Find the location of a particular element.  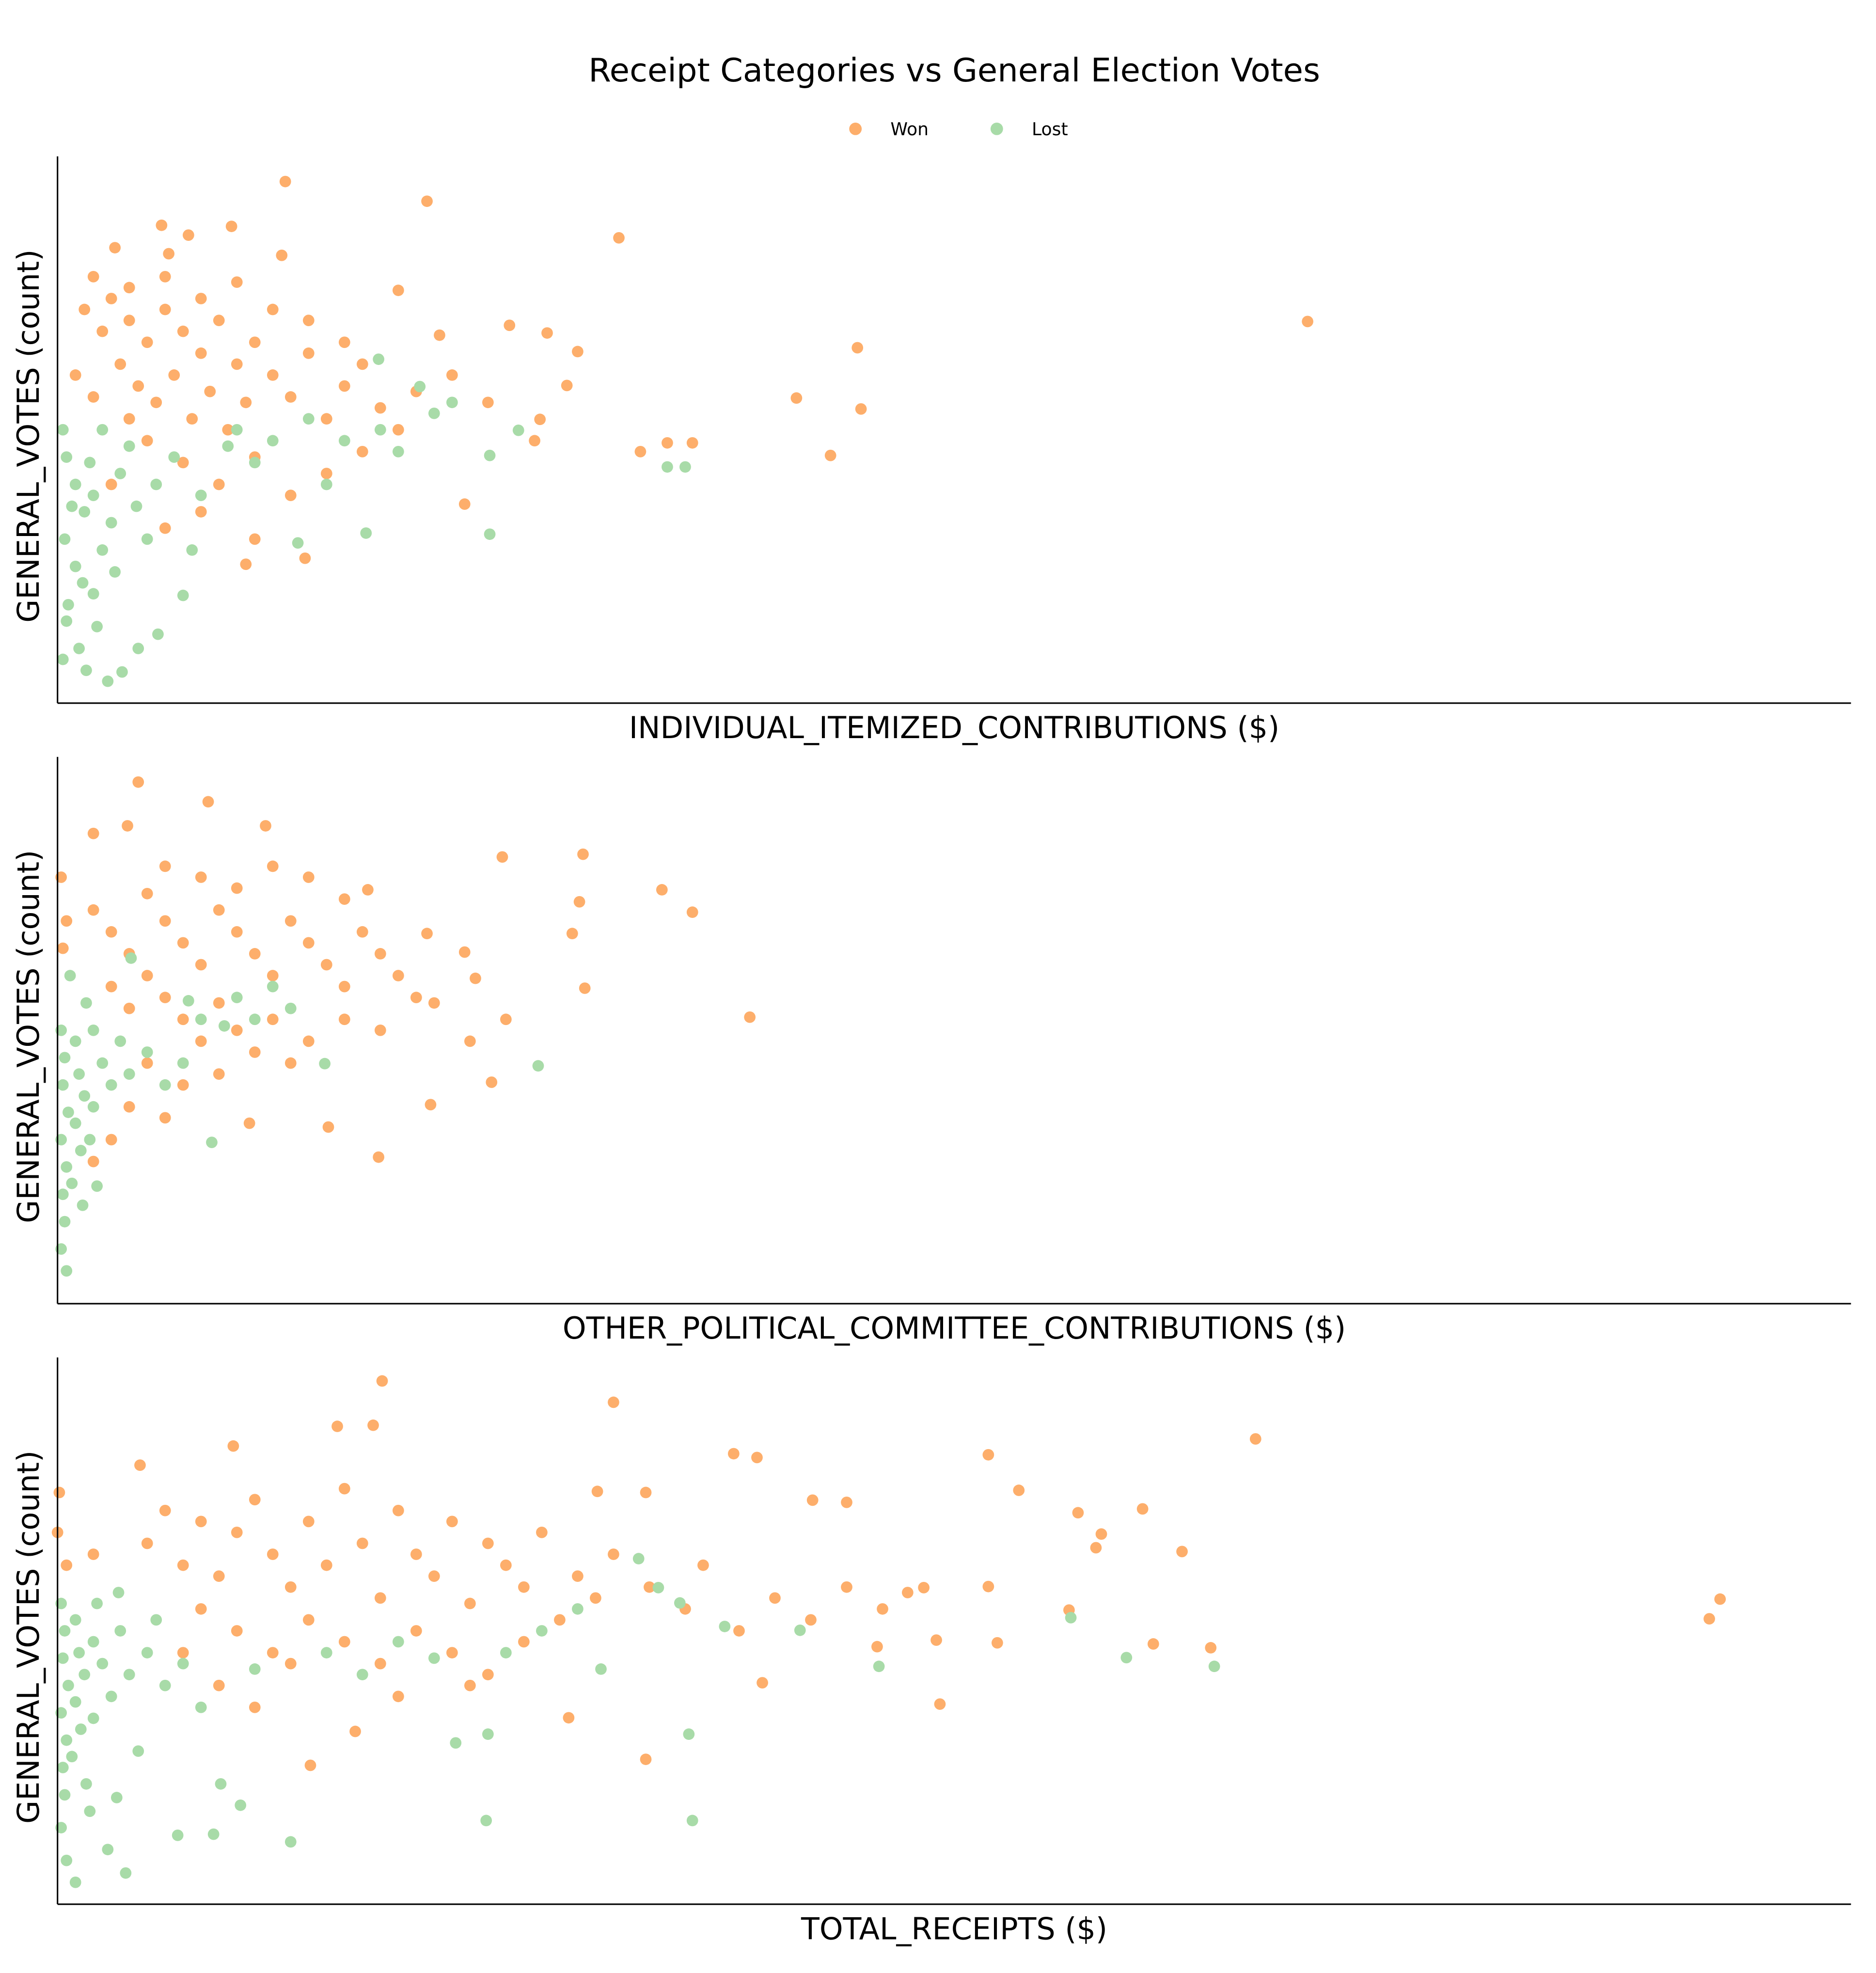

legend-label-won: Won is located at coordinates (909, 129).